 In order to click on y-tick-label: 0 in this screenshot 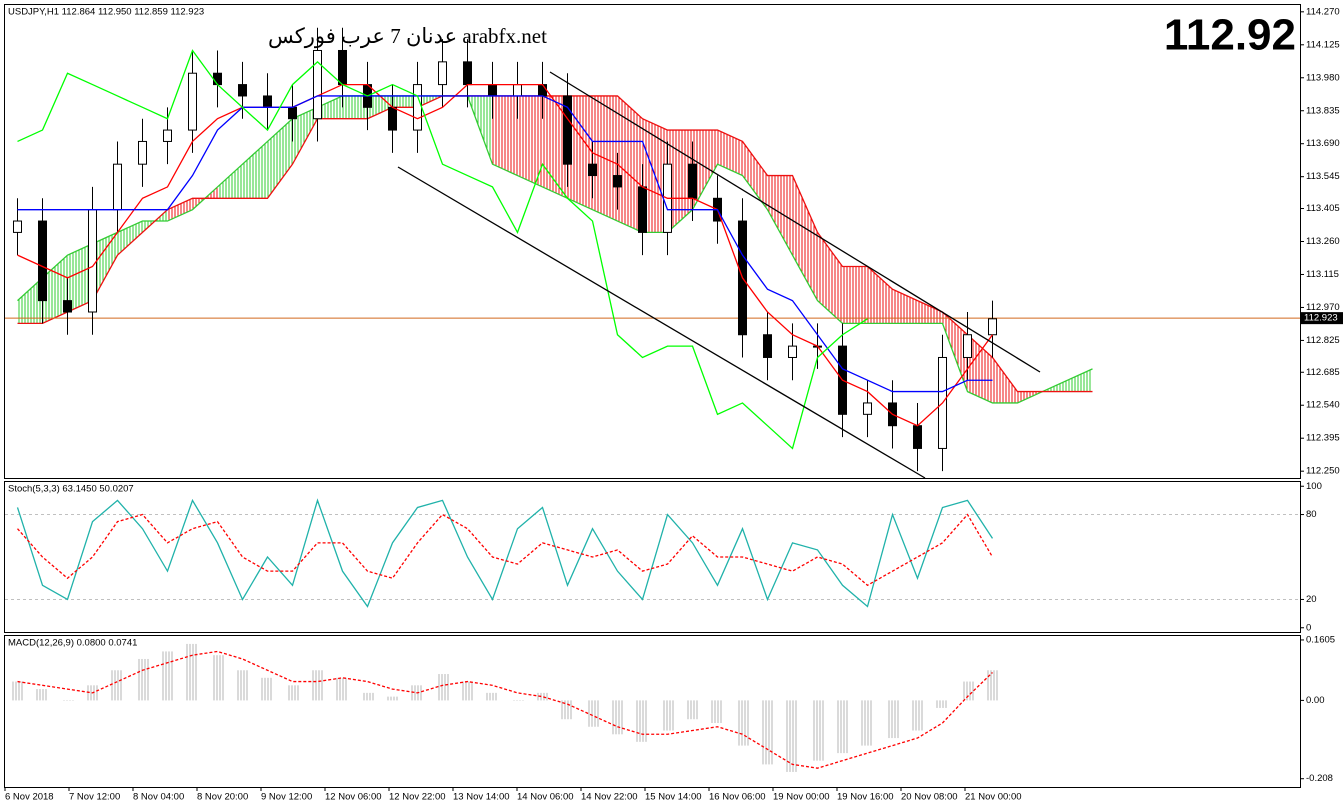, I will do `click(1308, 627)`.